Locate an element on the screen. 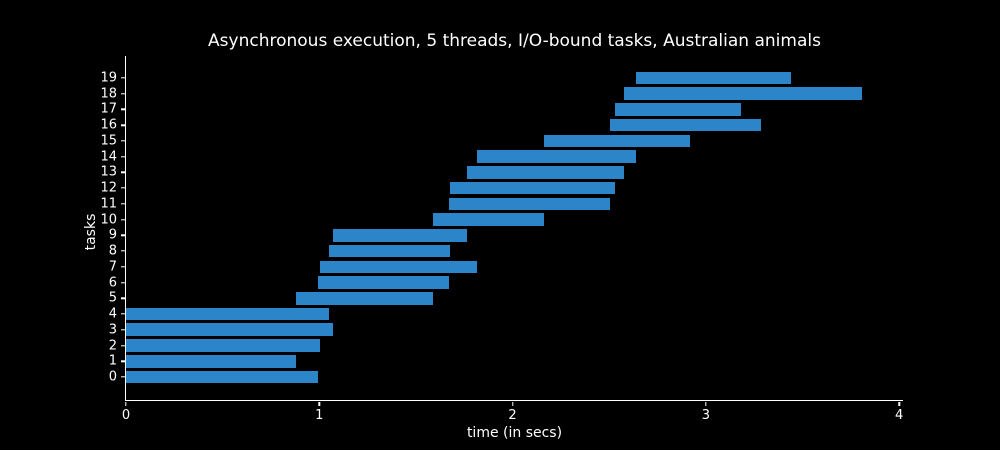 Image resolution: width=1000 pixels, height=450 pixels. y-tick-label: 9 is located at coordinates (112, 235).